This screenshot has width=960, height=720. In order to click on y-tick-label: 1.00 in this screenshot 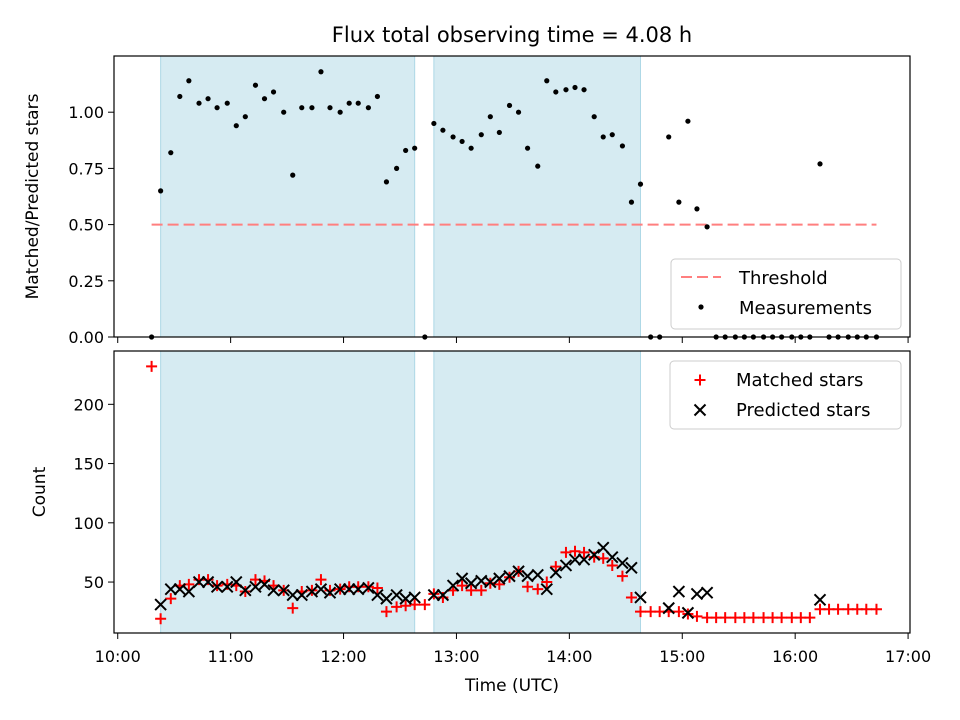, I will do `click(86, 112)`.